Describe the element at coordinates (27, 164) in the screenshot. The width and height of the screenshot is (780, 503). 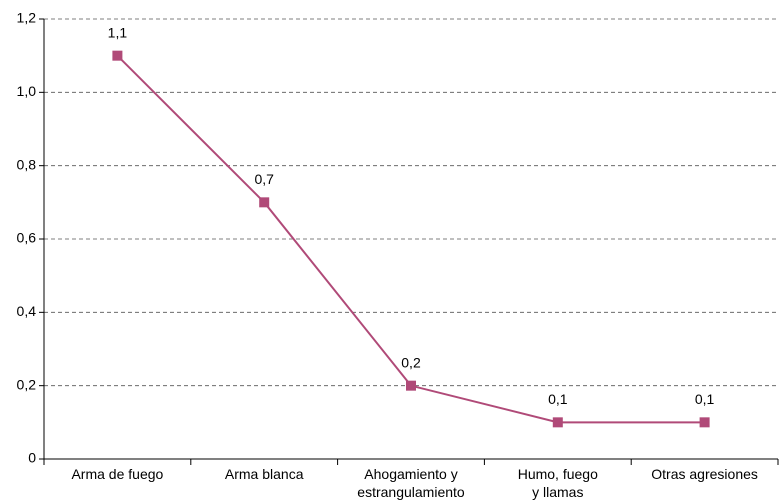
I see `y-tick-label: 0,8` at that location.